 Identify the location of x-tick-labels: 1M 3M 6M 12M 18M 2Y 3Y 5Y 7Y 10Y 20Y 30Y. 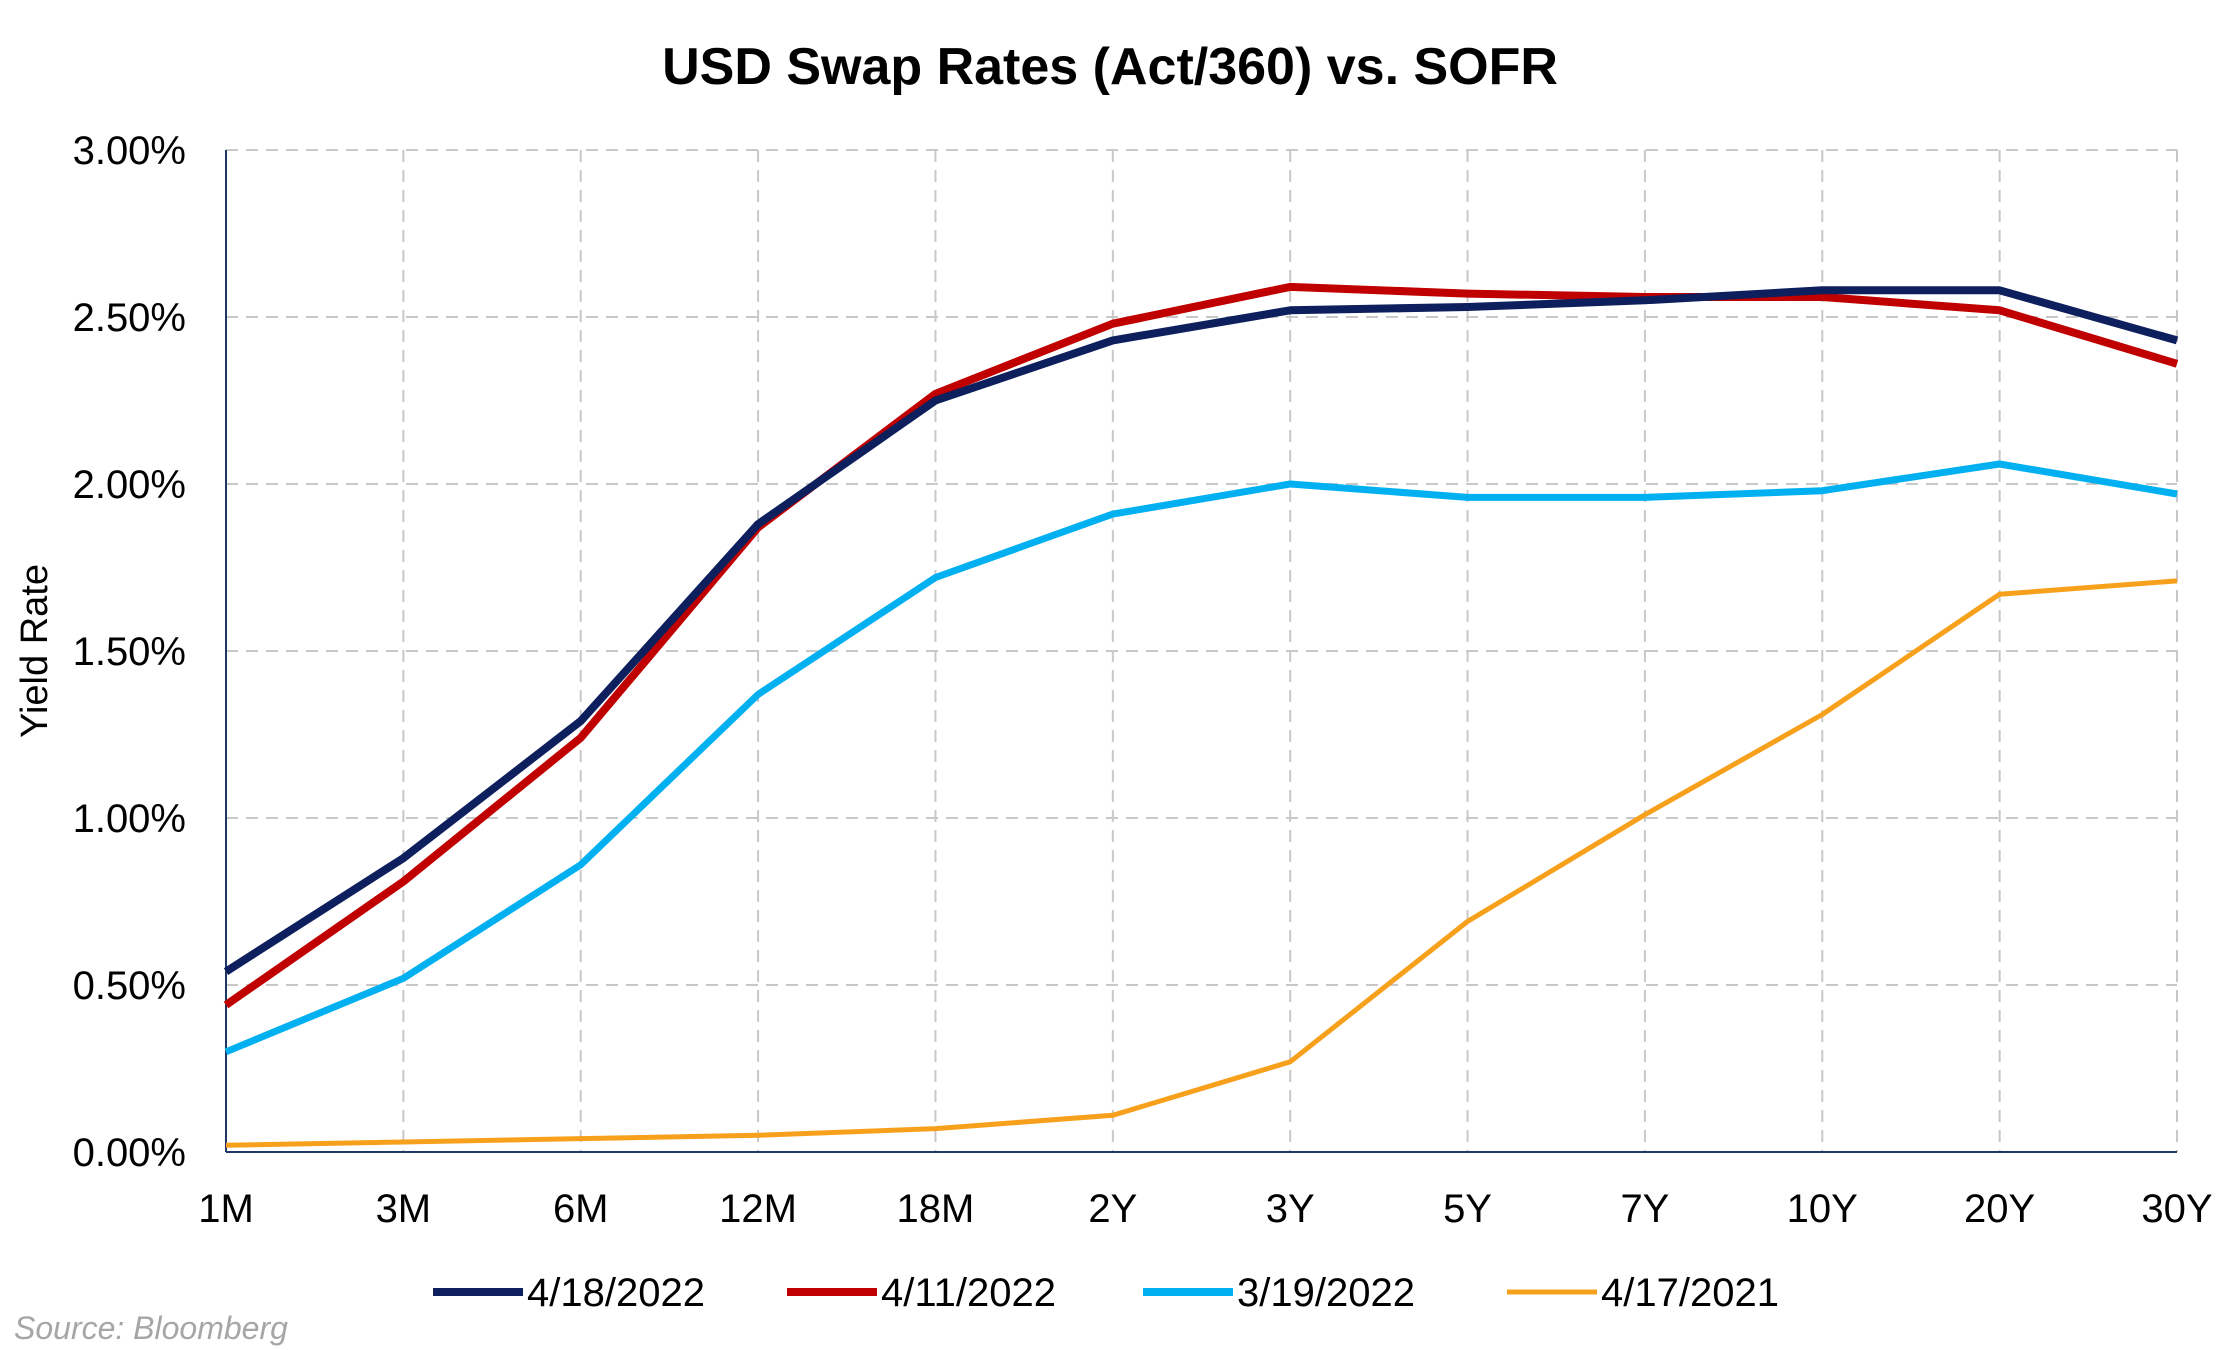
(1205, 1209).